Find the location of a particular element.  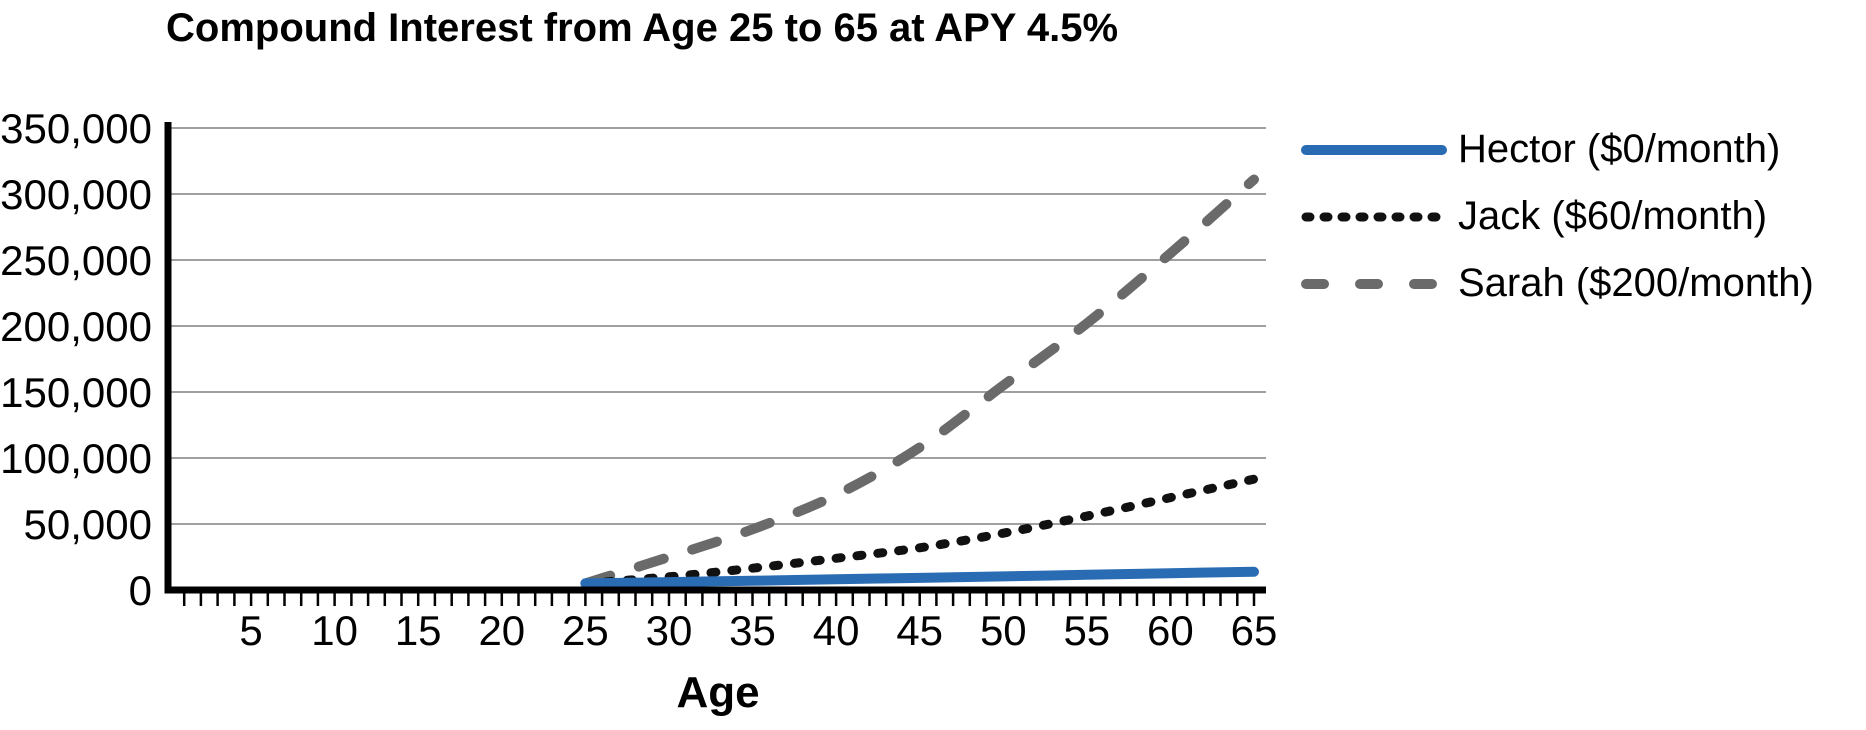

x-tick-label: 15 is located at coordinates (418, 630).